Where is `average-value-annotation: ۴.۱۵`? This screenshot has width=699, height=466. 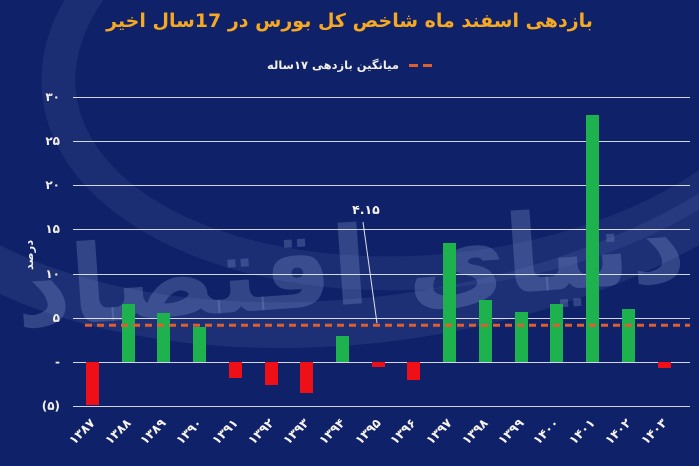
average-value-annotation: ۴.۱۵ is located at coordinates (366, 209).